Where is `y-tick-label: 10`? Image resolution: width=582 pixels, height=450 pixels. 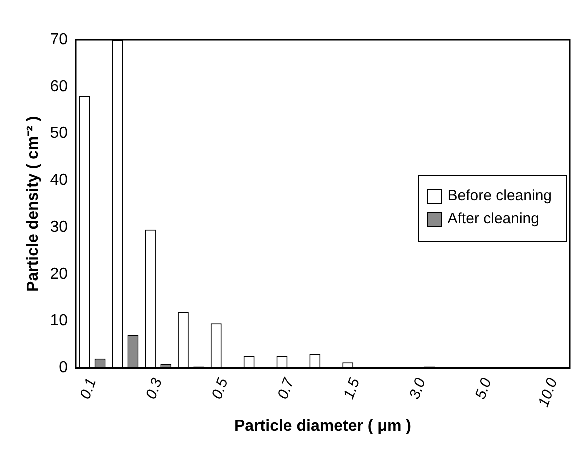 y-tick-label: 10 is located at coordinates (59, 321).